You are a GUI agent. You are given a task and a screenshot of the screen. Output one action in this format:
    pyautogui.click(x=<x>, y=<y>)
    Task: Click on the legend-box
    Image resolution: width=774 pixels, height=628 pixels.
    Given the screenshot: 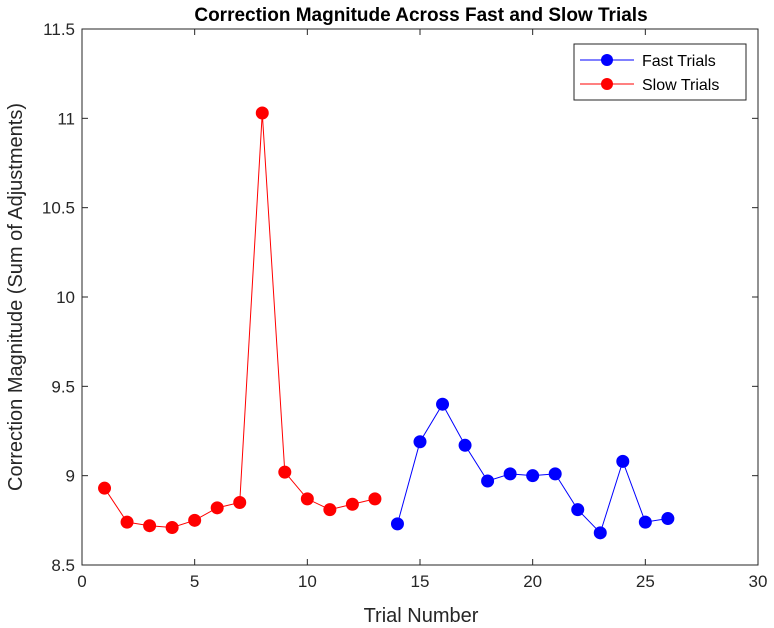 What is the action you would take?
    pyautogui.click(x=660, y=72)
    